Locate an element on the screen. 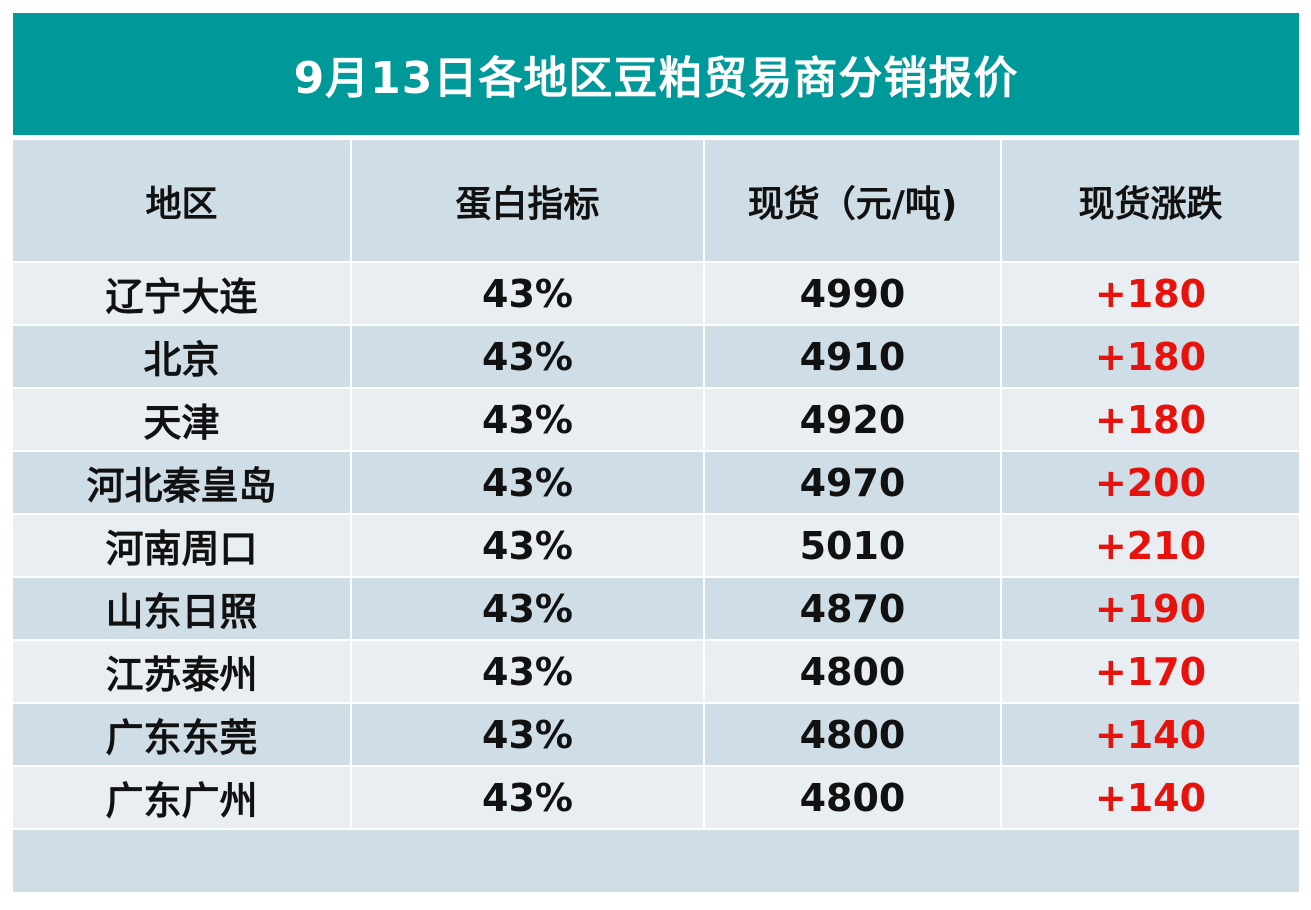  table-row: 北京 43% 4910 +180 is located at coordinates (656, 357).